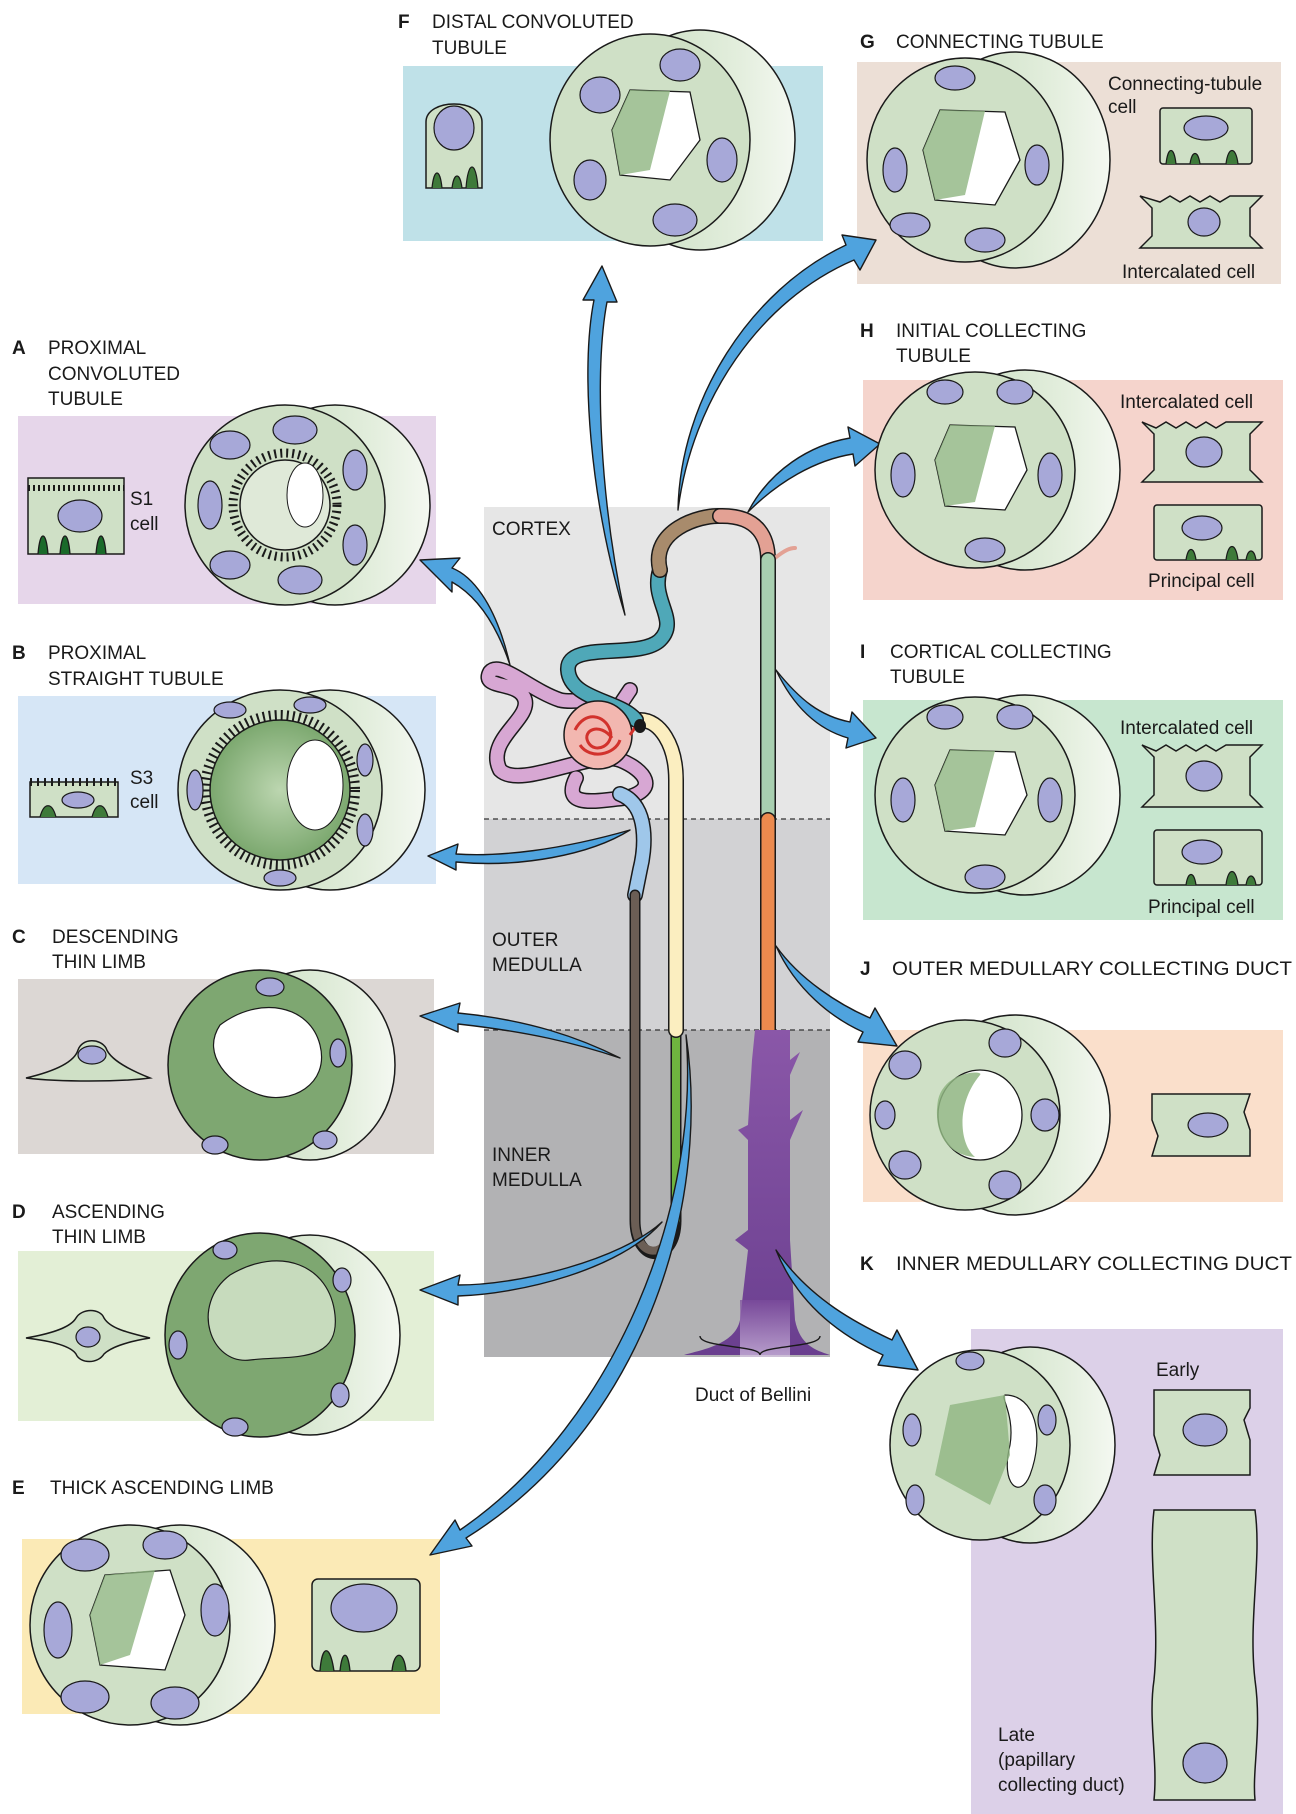  What do you see at coordinates (1208, 857) in the screenshot?
I see `cell-principal-i` at bounding box center [1208, 857].